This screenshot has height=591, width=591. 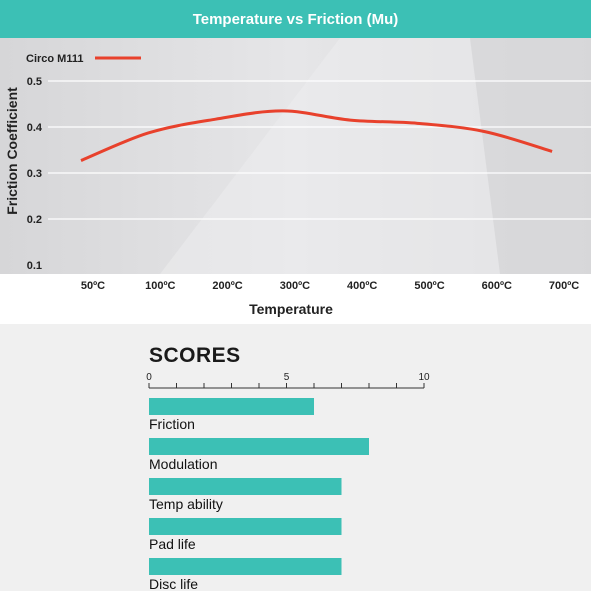 I want to click on score-bar-label: Pad life, so click(x=172, y=544).